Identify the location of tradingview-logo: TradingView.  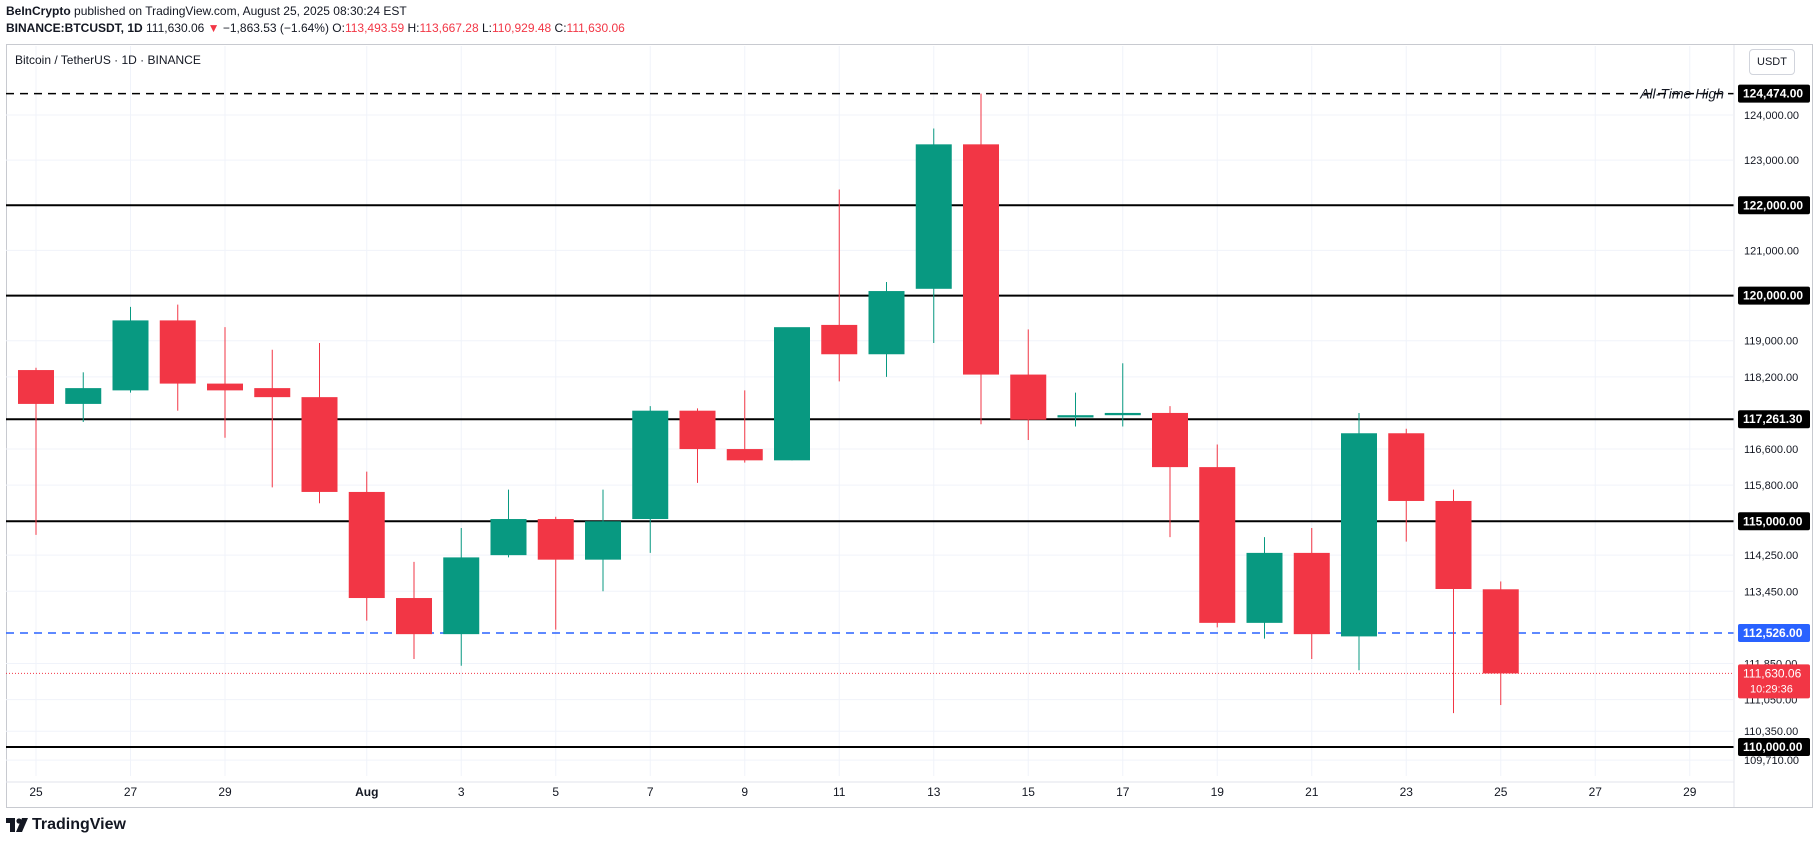
(66, 825).